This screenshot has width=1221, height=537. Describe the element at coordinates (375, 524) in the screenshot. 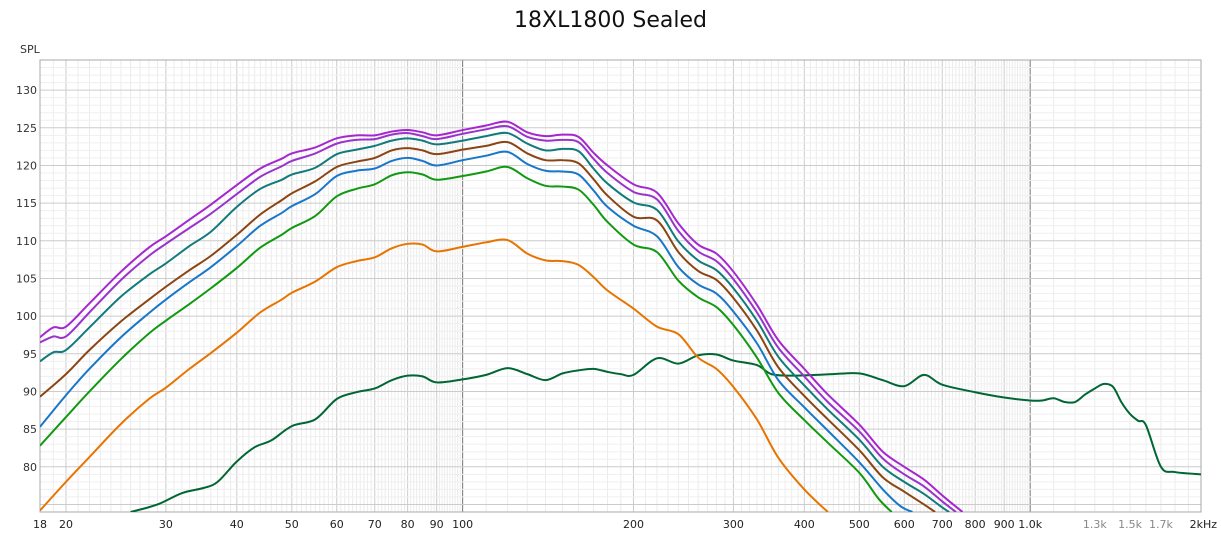

I see `x-tick-label: 70` at that location.